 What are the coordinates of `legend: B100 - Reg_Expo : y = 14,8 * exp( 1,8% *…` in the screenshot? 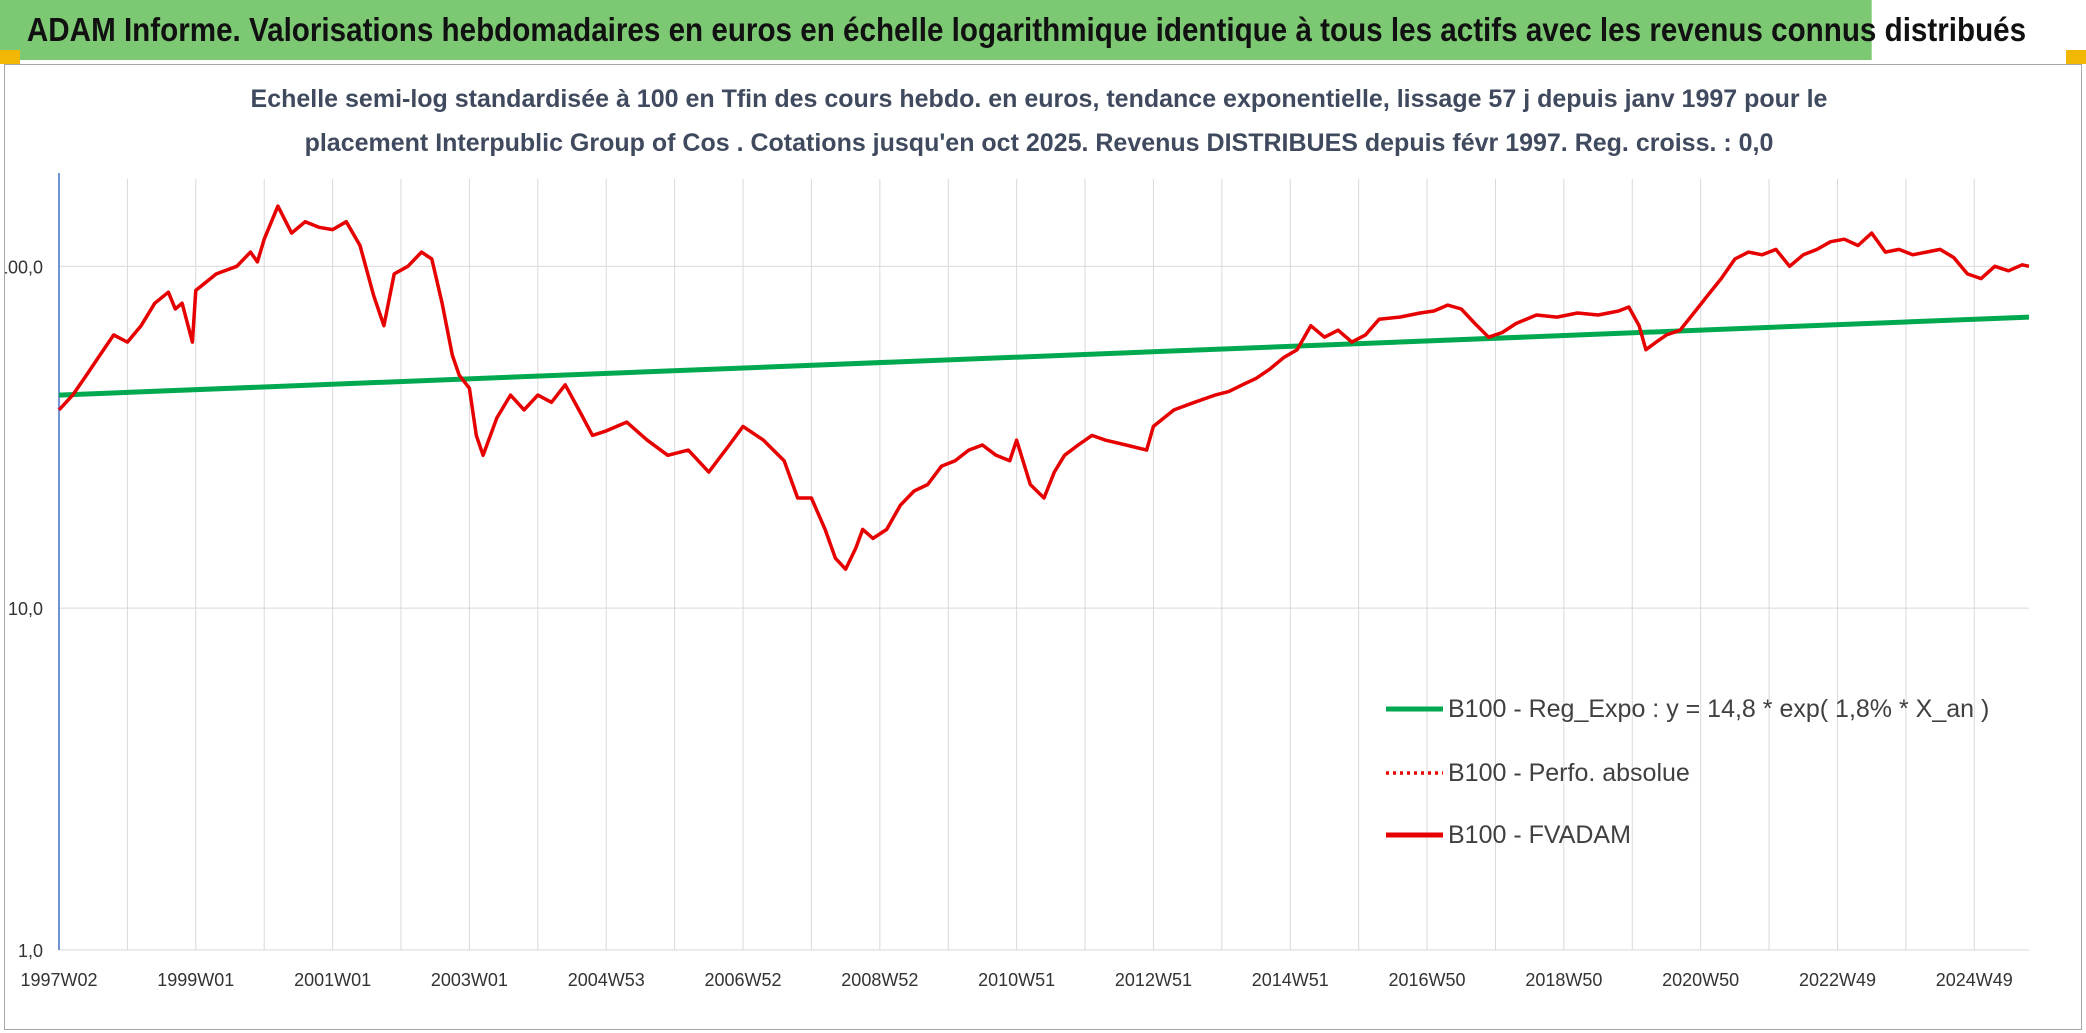 It's located at (1687, 772).